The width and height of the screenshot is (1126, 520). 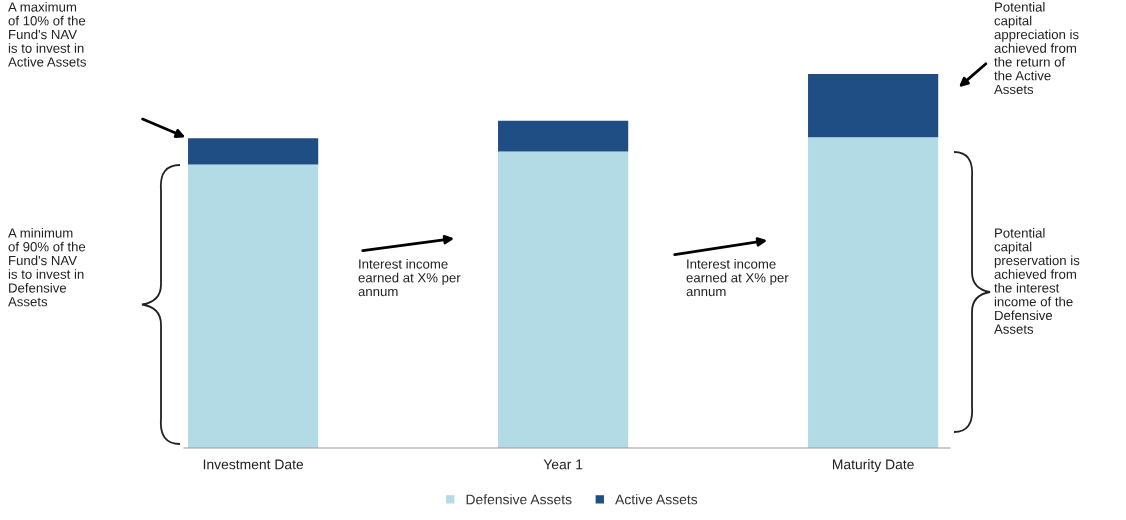 I want to click on text: Potential capital appreciation is achieved from the return of the Active Assets, so click(x=1036, y=48).